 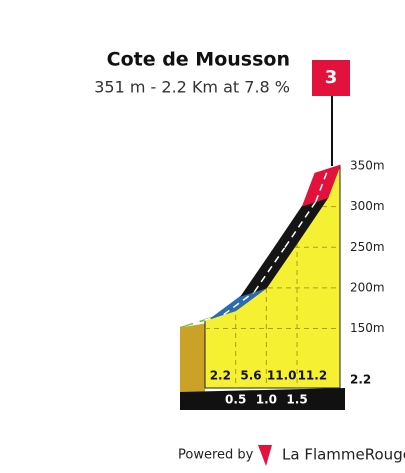 What do you see at coordinates (296, 400) in the screenshot?
I see `x-tick-label: 1.5` at bounding box center [296, 400].